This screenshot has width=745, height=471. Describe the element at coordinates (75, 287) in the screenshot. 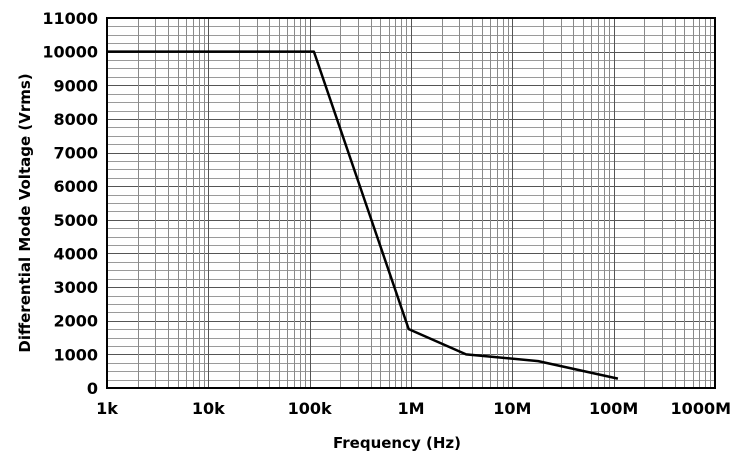

I see `y-tick-label: 3000` at that location.